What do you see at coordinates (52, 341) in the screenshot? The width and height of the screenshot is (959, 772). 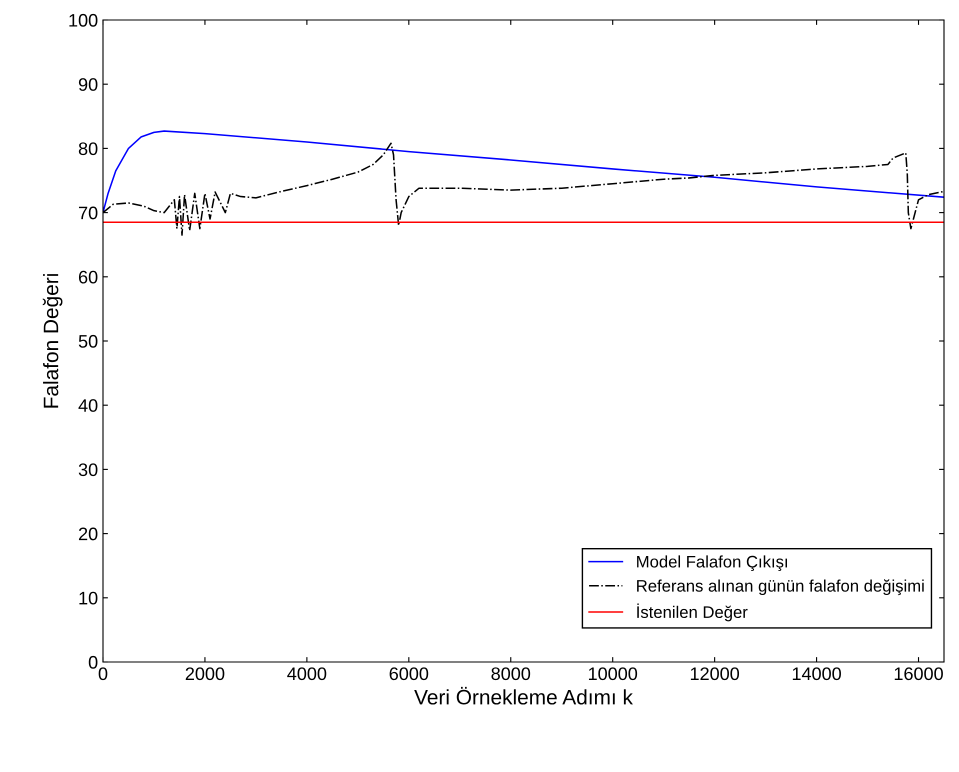 I see `y-axis-title: Falafon Değeri` at bounding box center [52, 341].